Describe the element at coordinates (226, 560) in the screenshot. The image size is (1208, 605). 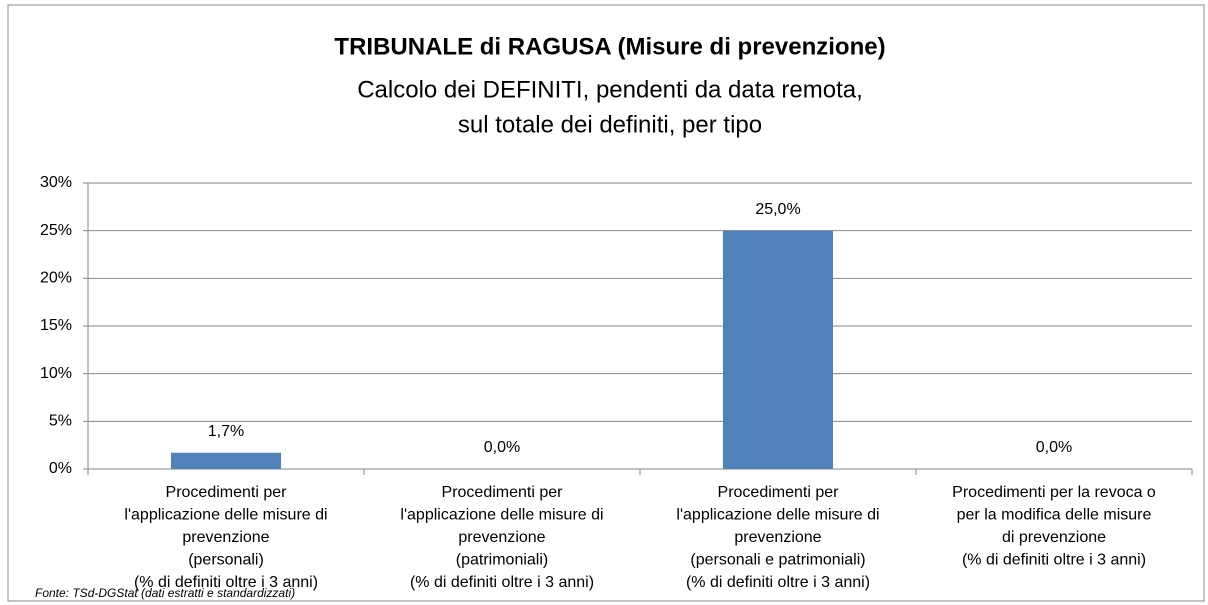
I see `x-tick-label: (personali)` at that location.